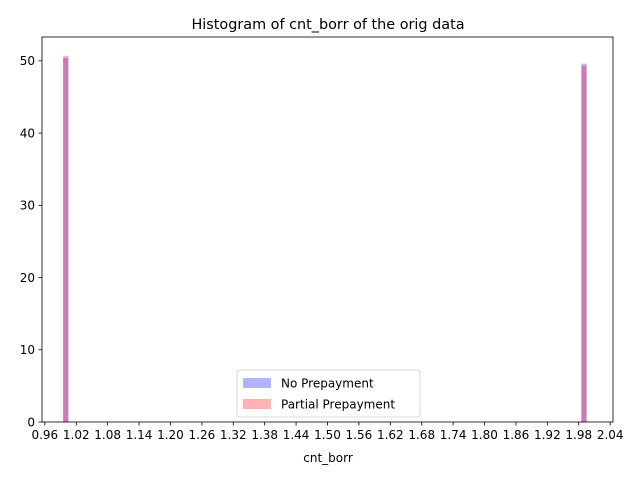  I want to click on x-tick-label-5: 1.26, so click(202, 435).